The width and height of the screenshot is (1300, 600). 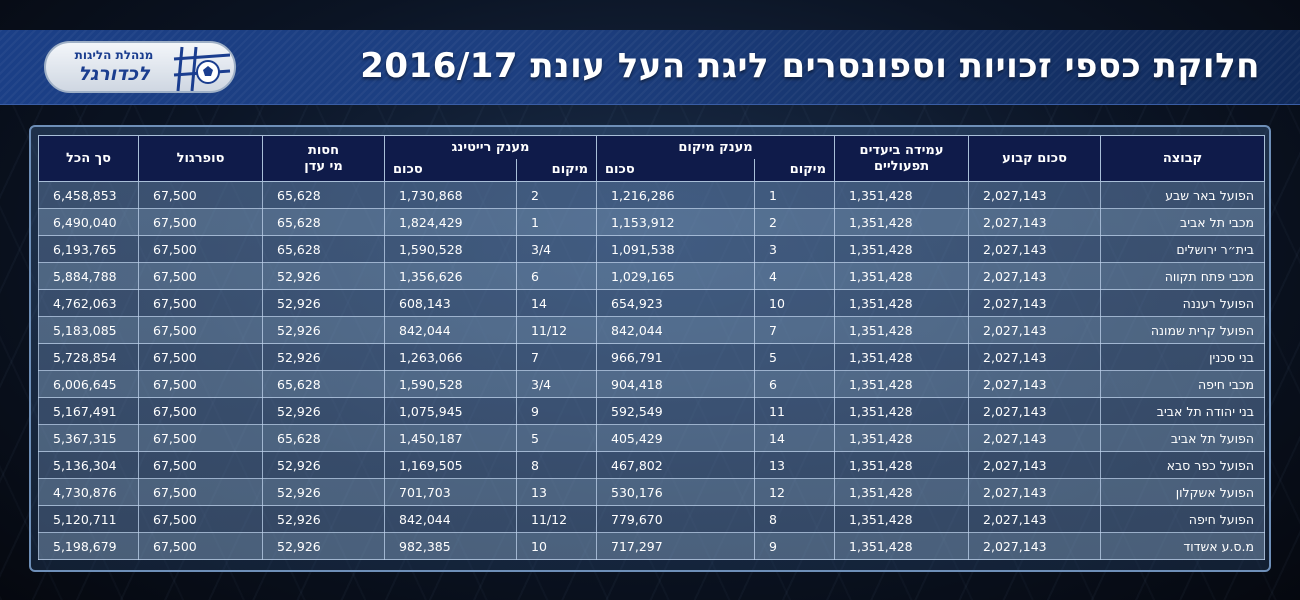 What do you see at coordinates (675, 222) in the screenshot?
I see `cell-position-amount: 1,153,912` at bounding box center [675, 222].